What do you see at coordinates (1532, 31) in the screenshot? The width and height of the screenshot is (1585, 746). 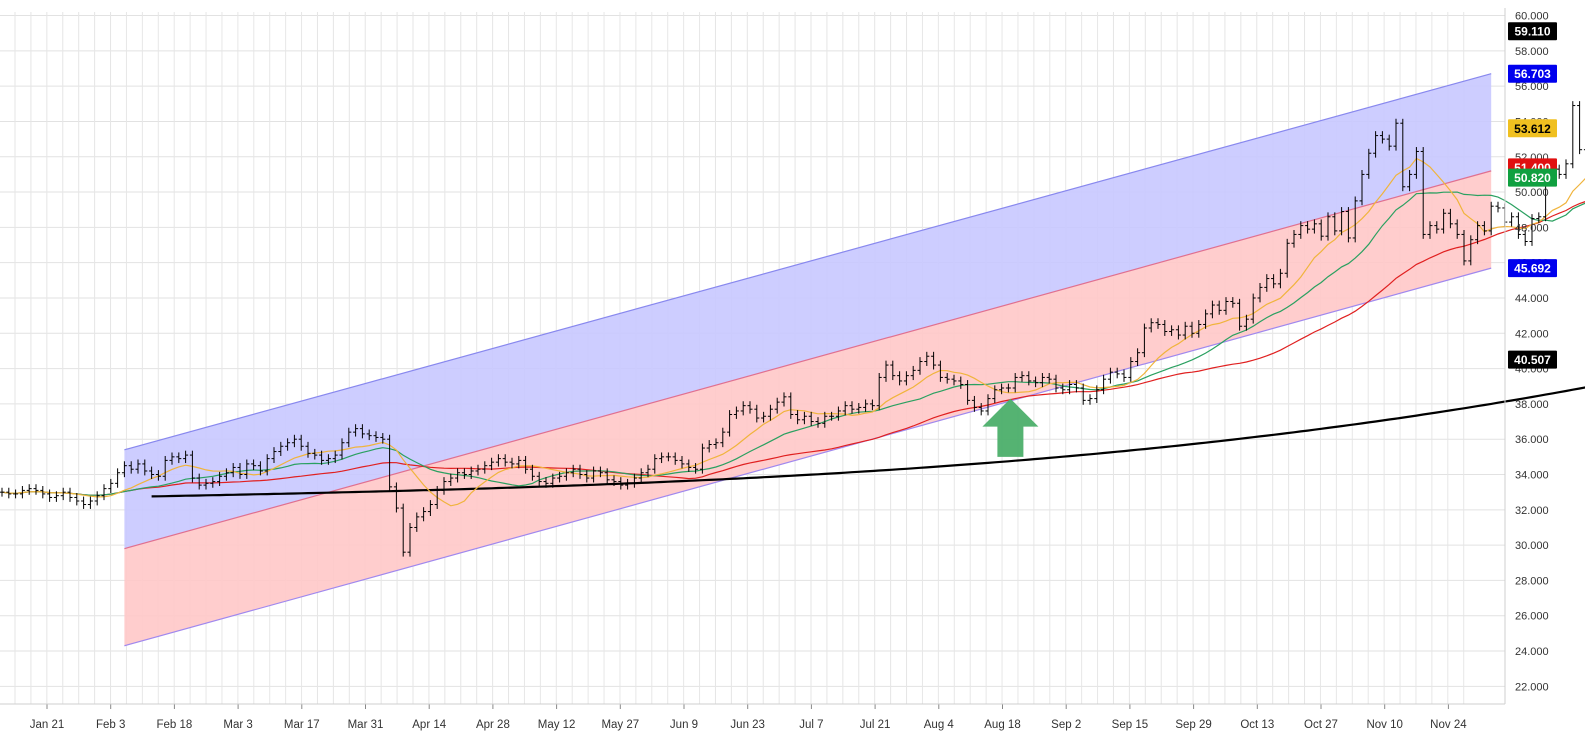 I see `price-badge-box` at bounding box center [1532, 31].